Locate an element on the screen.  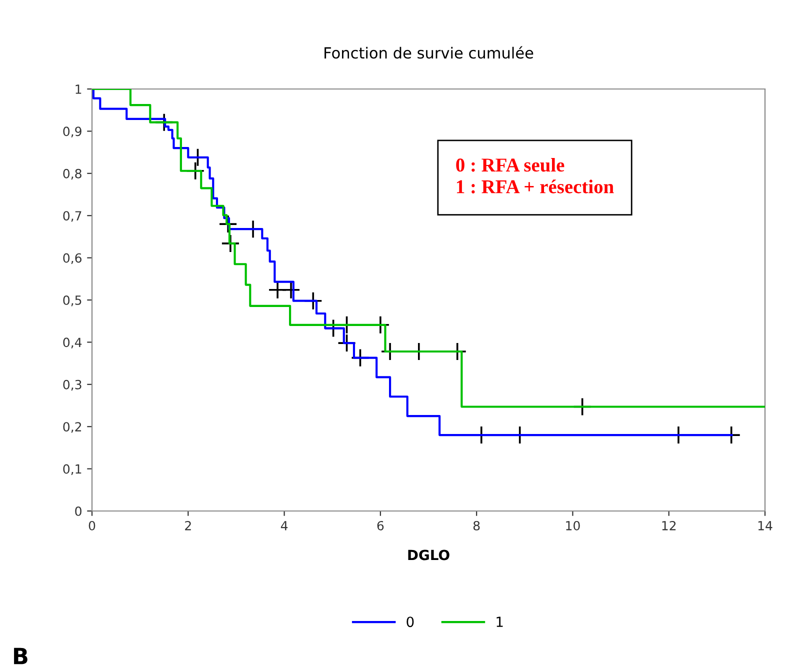
y-tick-label: 0 is located at coordinates (78, 511).